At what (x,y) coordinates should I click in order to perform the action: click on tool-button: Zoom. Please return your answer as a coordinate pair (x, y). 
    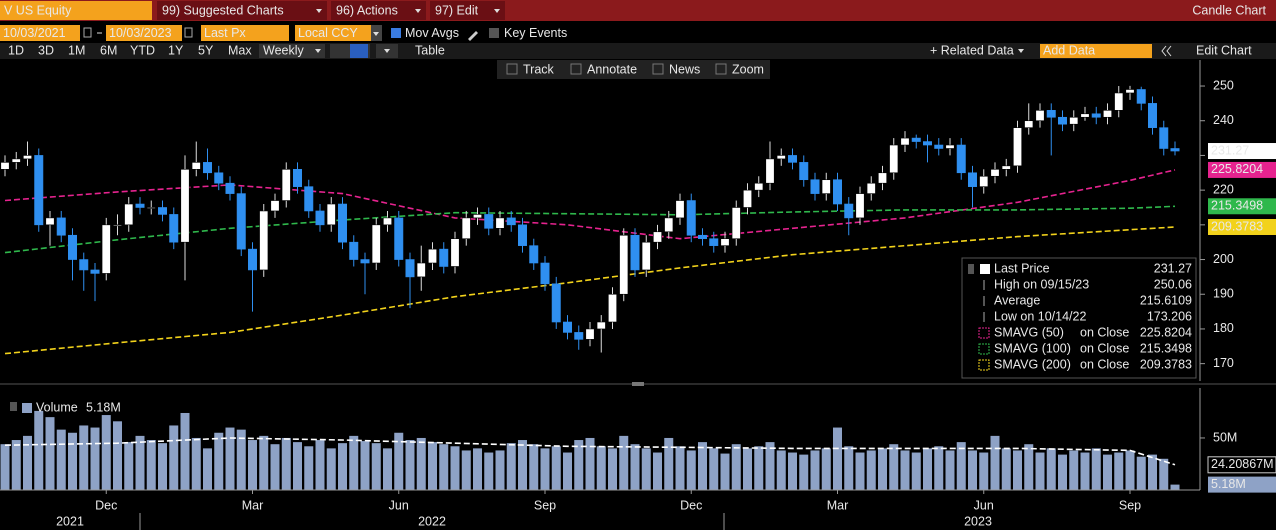
    Looking at the image, I should click on (748, 69).